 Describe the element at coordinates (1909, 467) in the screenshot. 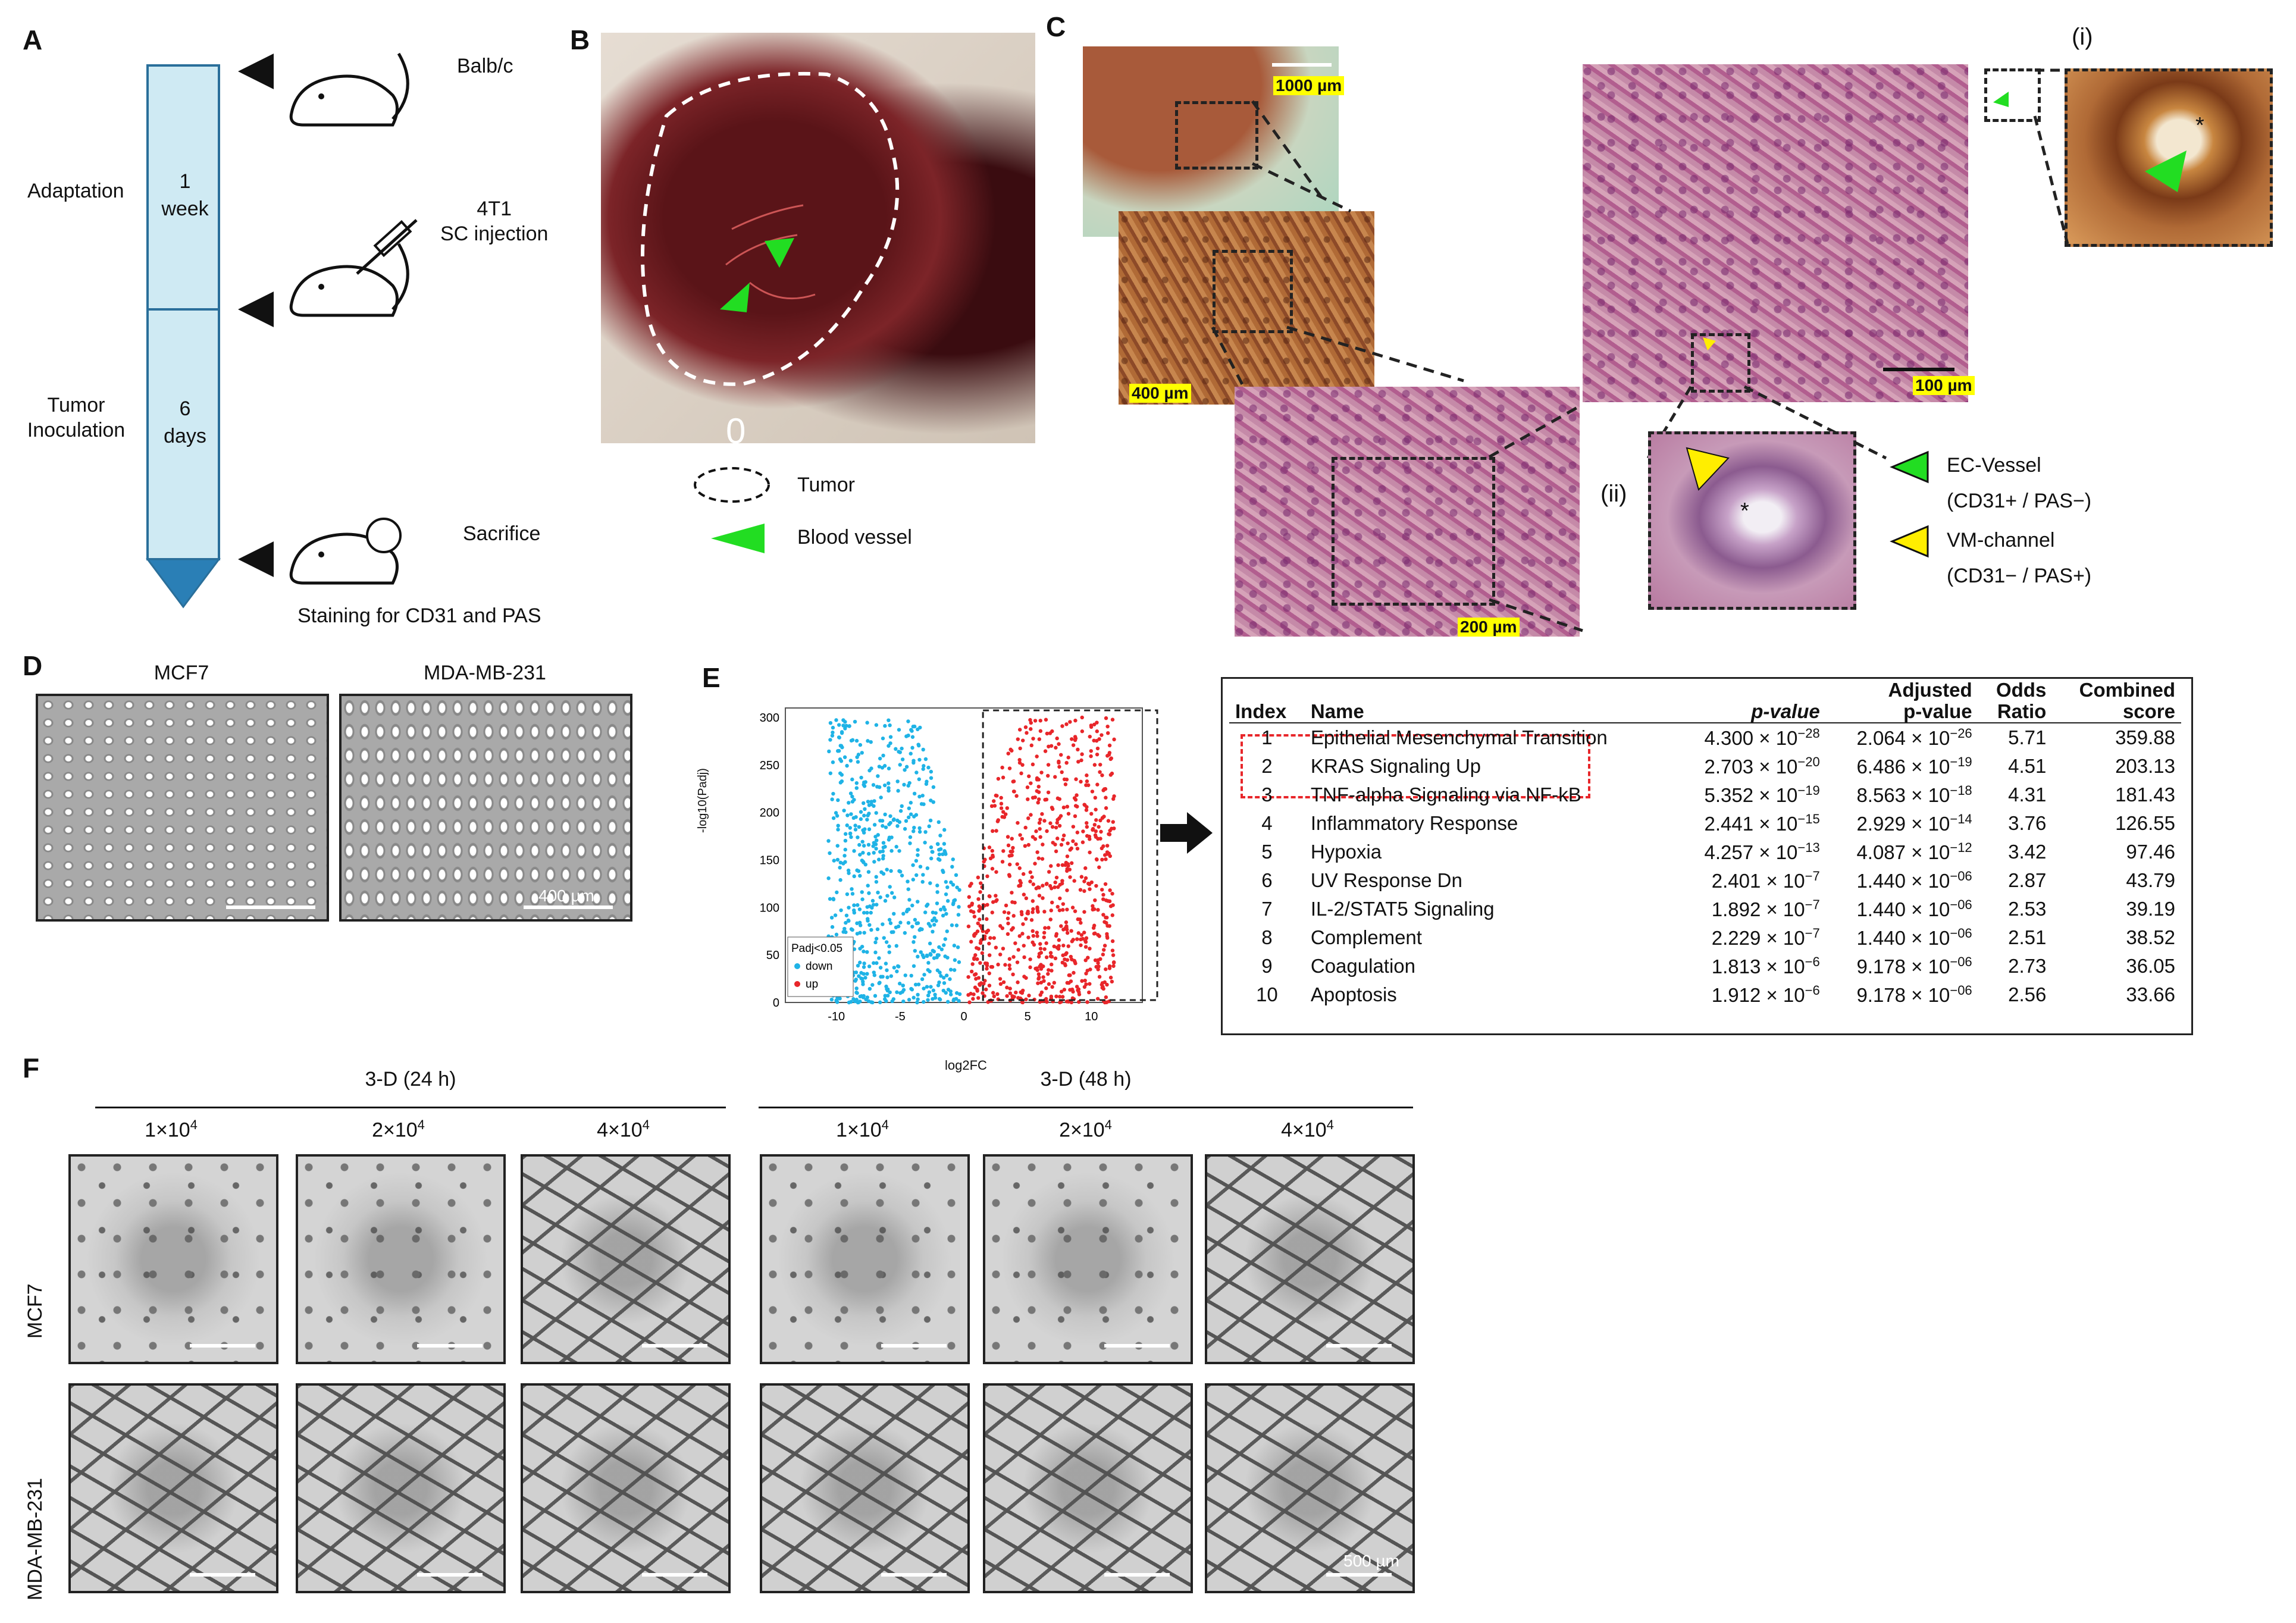

I see `legend-ec-icon` at that location.